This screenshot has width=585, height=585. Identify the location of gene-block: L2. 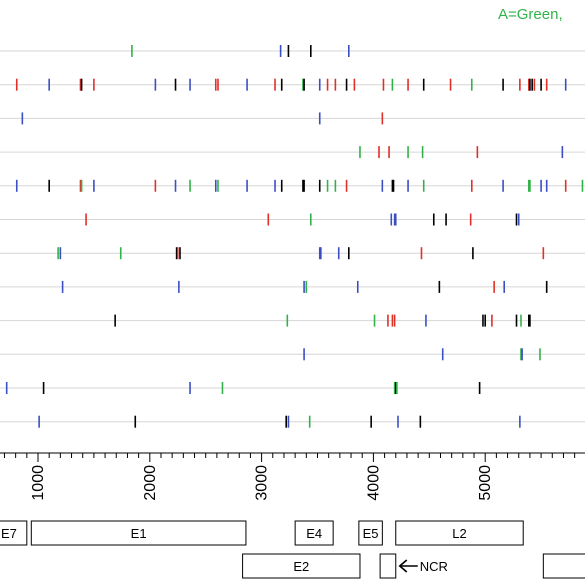
(459, 533).